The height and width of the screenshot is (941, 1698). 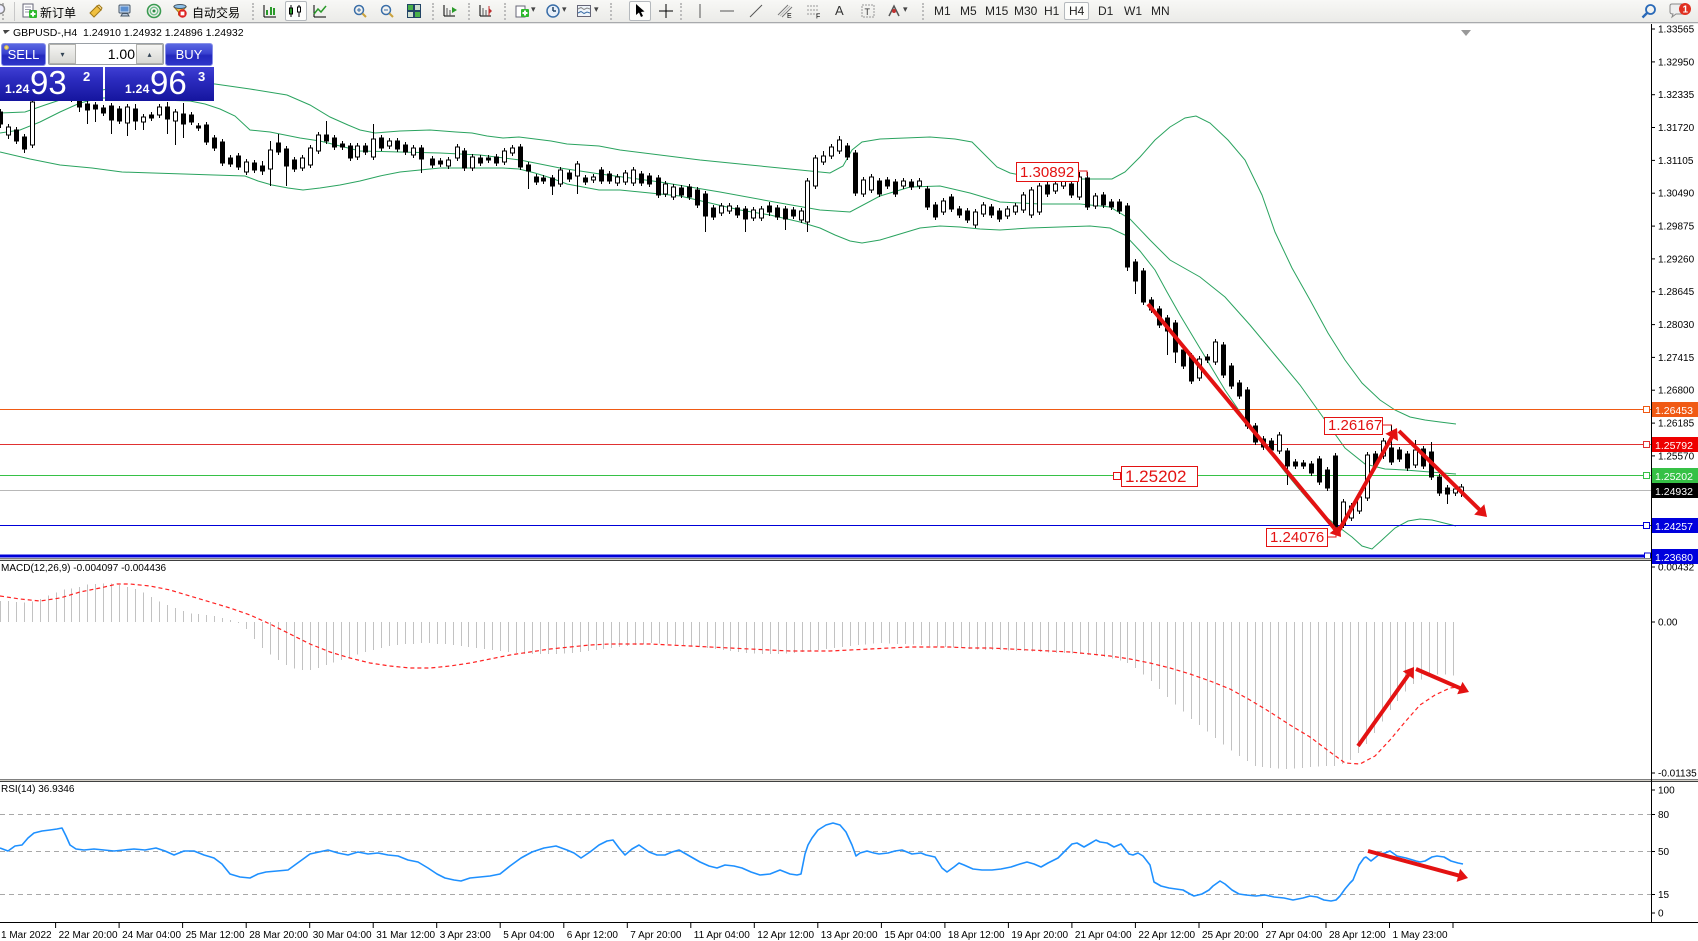 What do you see at coordinates (1677, 774) in the screenshot?
I see `svg-text: -0.01135` at bounding box center [1677, 774].